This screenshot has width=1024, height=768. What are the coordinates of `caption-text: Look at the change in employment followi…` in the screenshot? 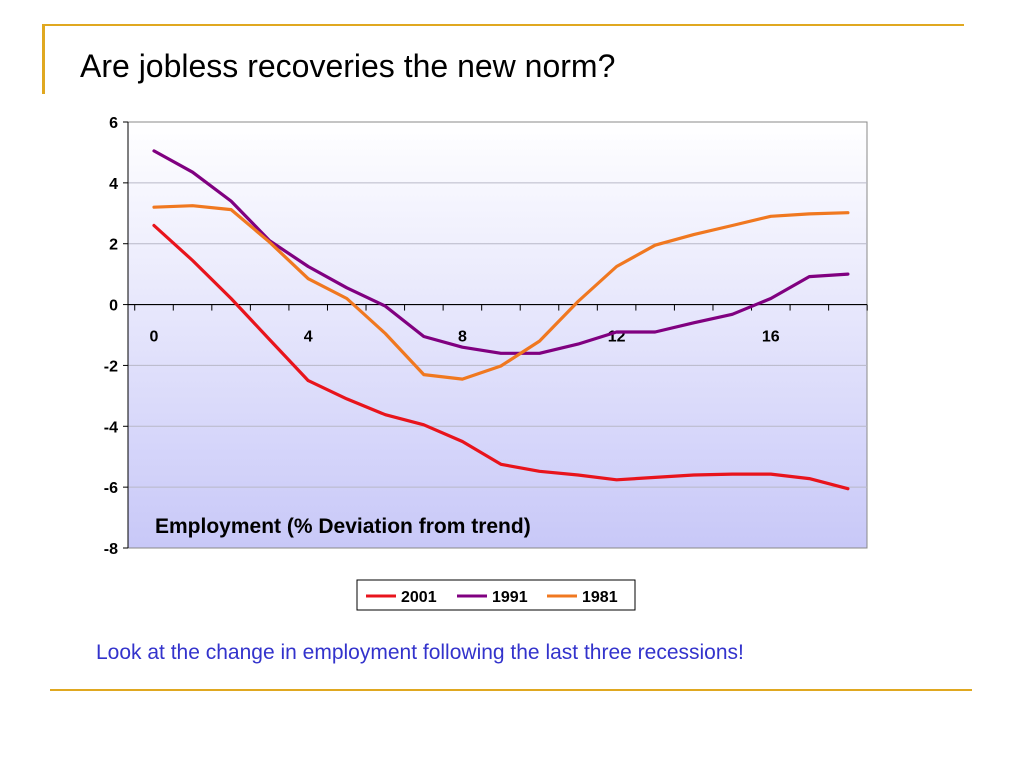 It's located at (420, 652).